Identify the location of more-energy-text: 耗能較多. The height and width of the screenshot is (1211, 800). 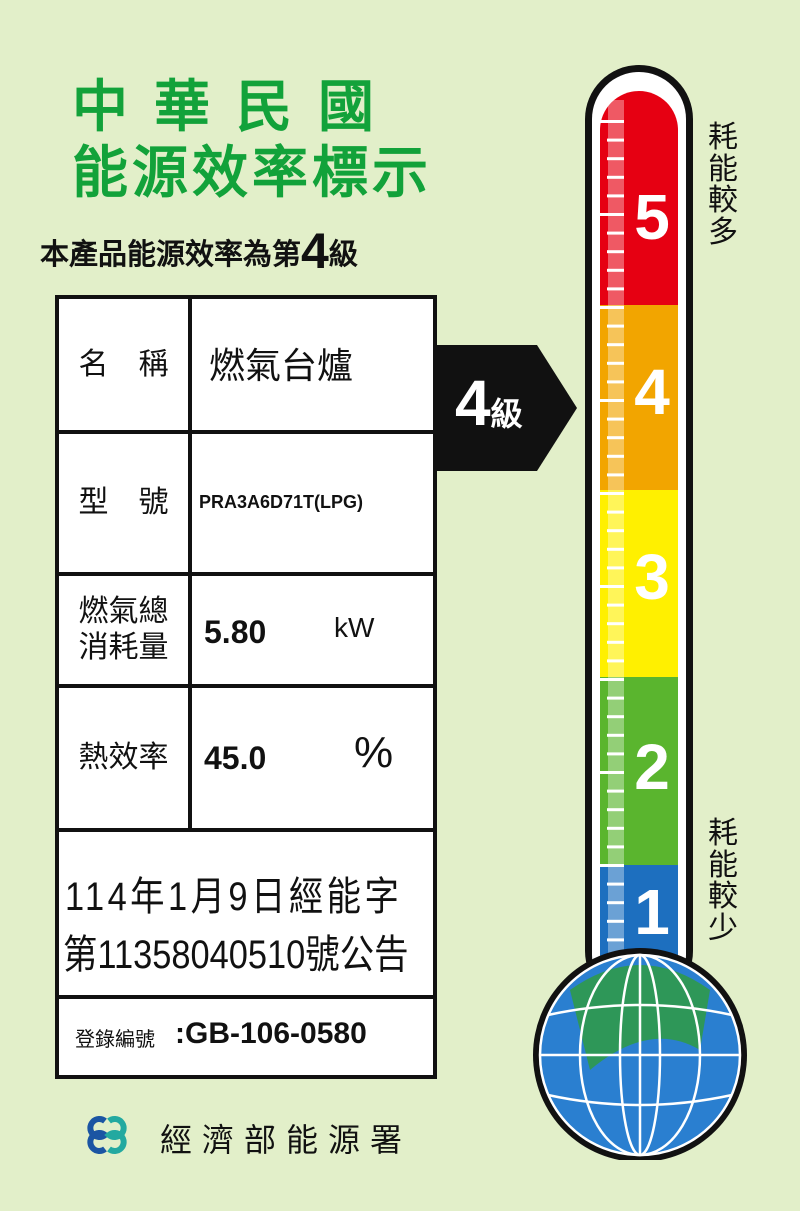
(723, 185).